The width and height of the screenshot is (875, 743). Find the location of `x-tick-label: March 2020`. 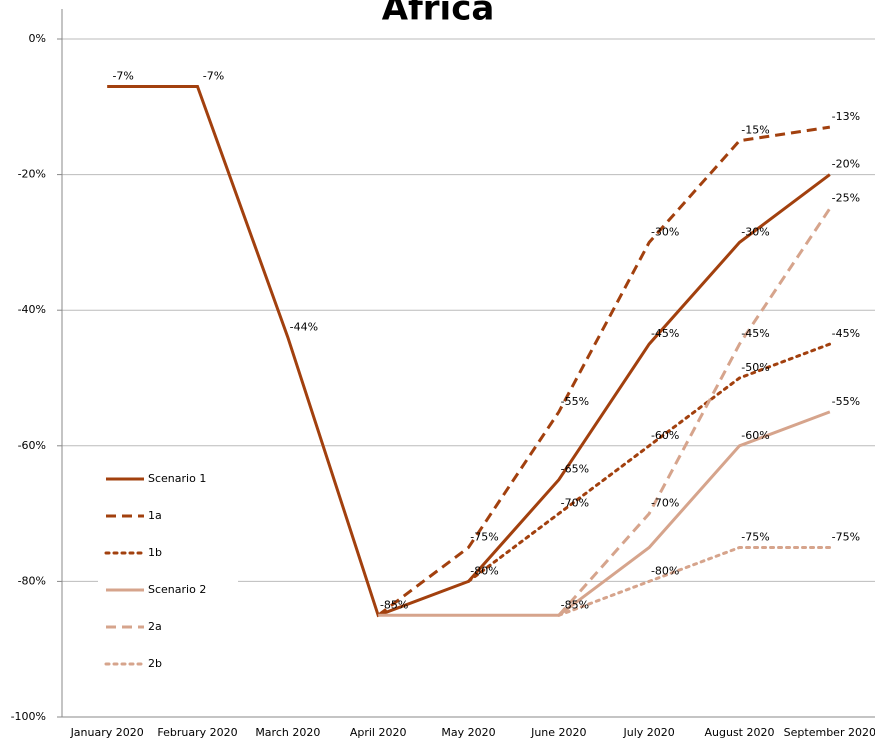

x-tick-label: March 2020 is located at coordinates (287, 732).